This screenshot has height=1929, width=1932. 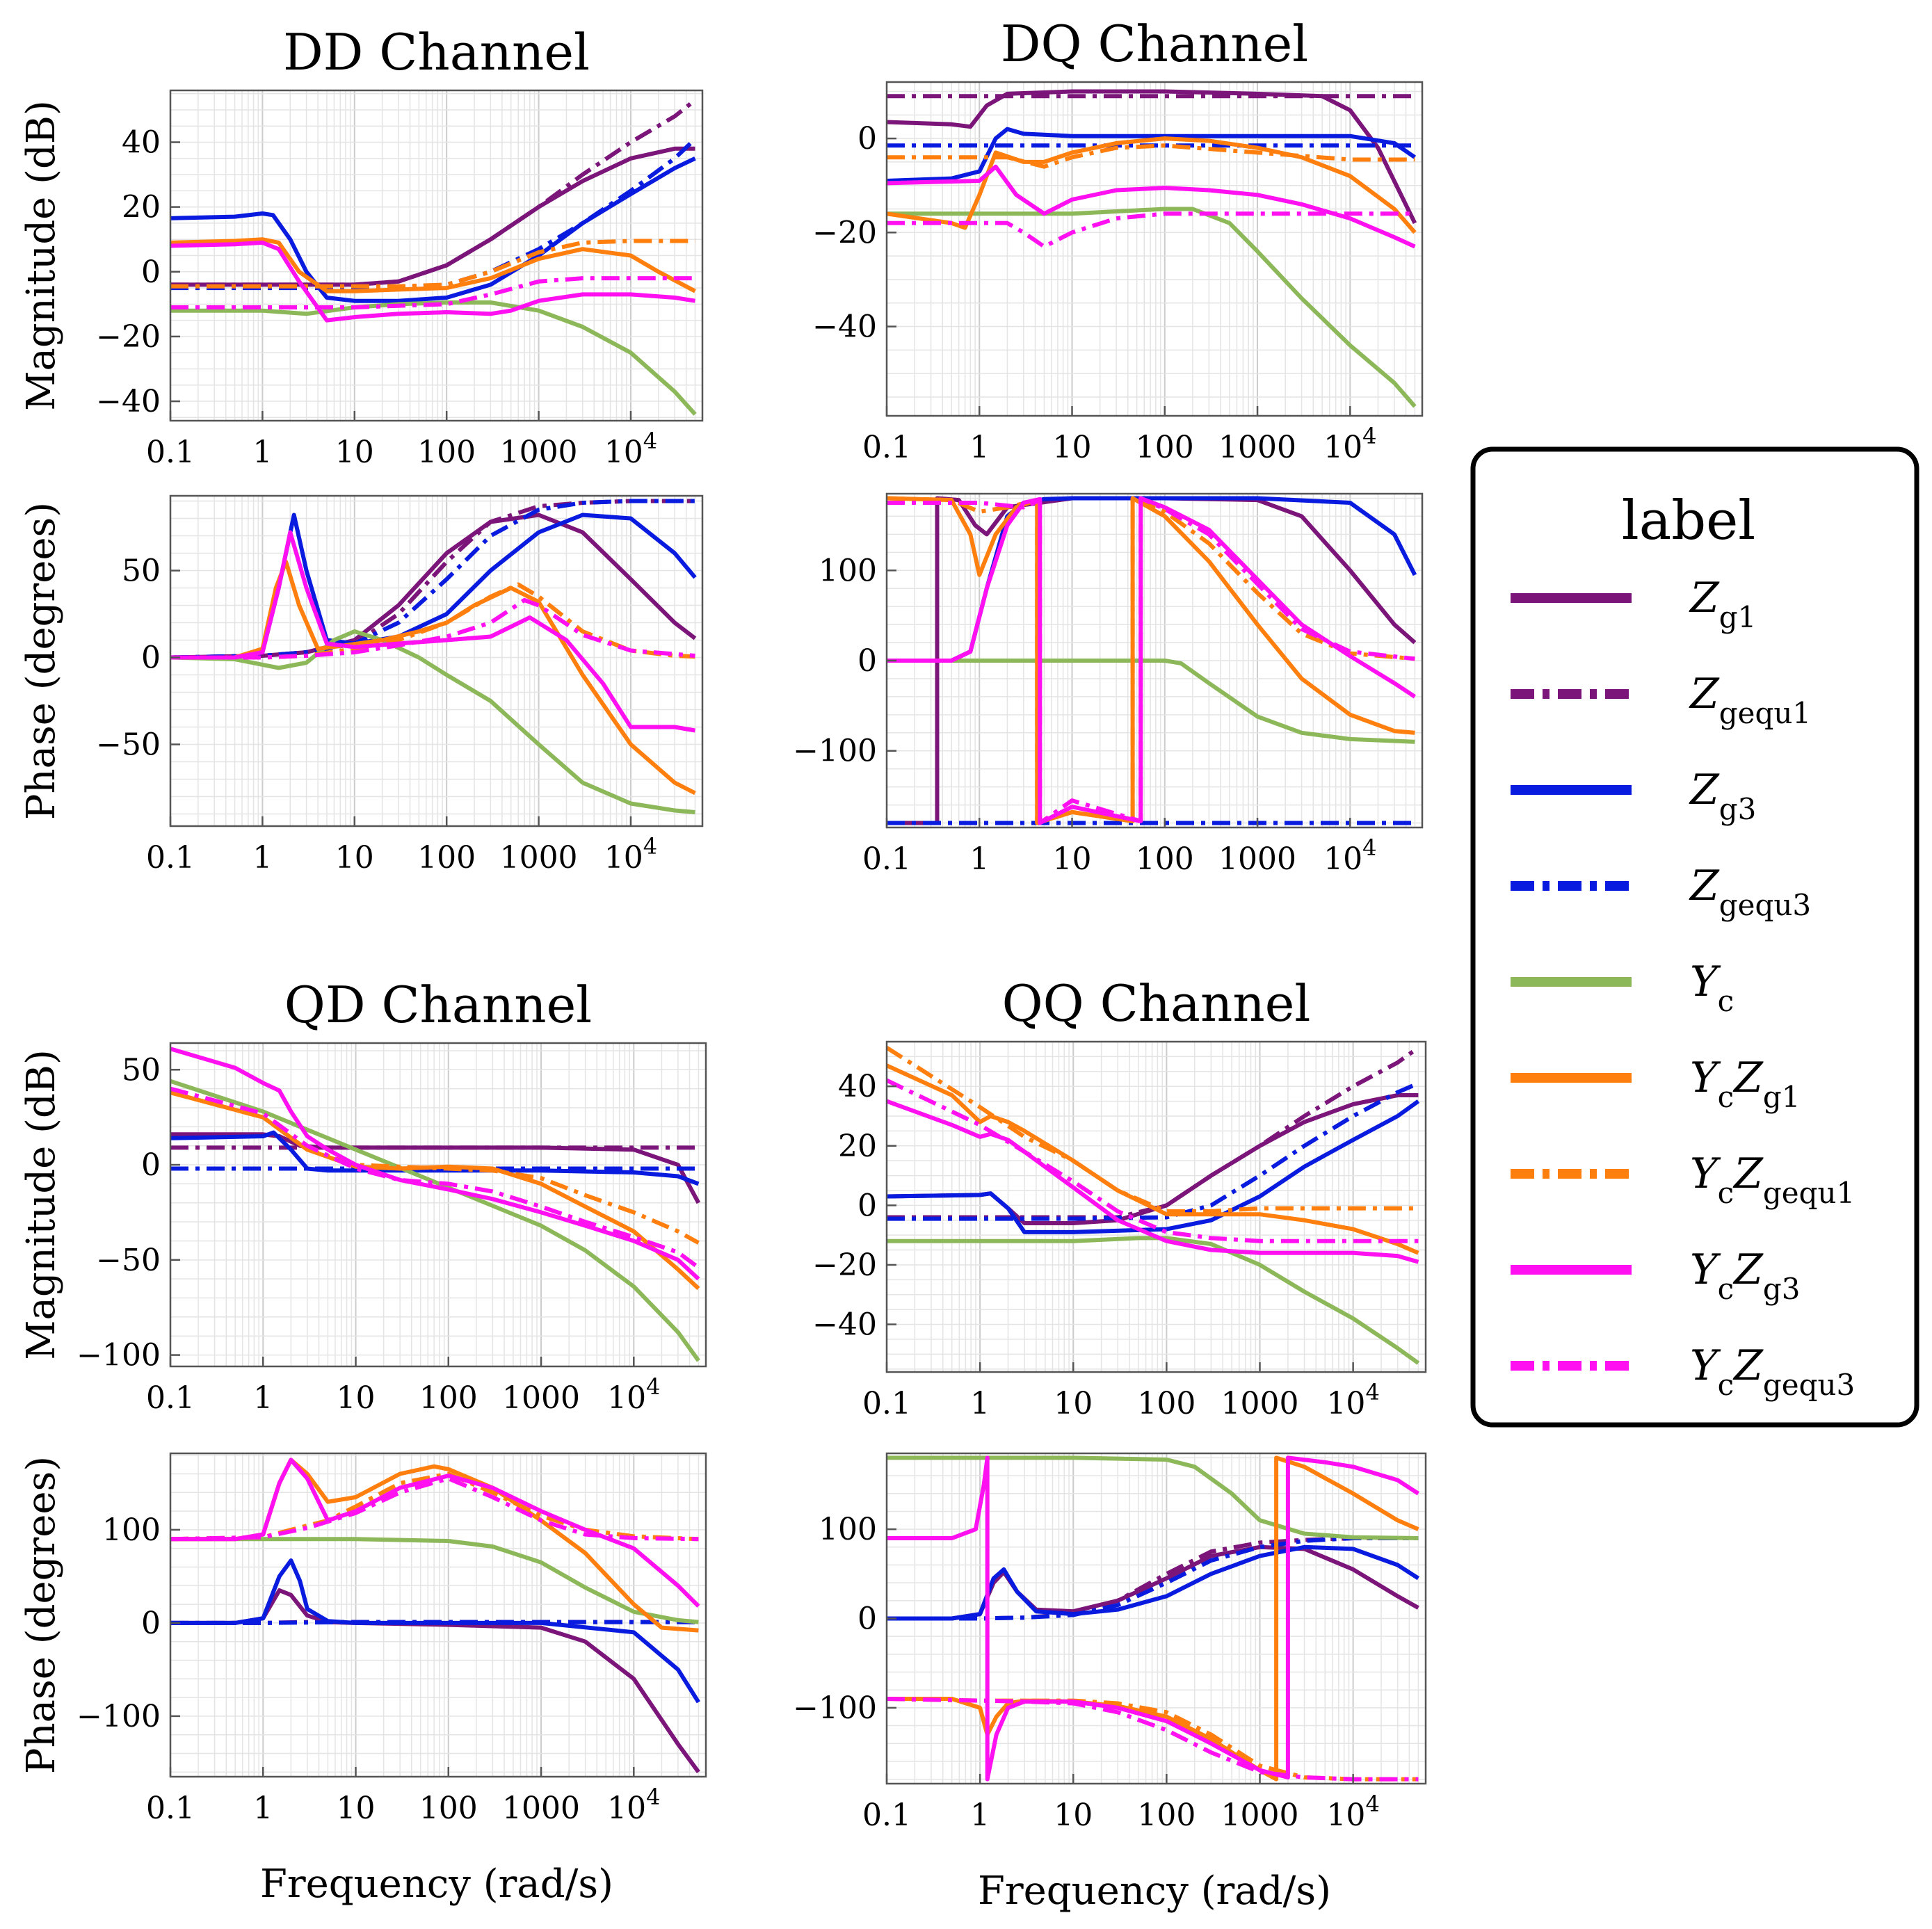 What do you see at coordinates (434, 193) in the screenshot?
I see `series-Zgequ1` at bounding box center [434, 193].